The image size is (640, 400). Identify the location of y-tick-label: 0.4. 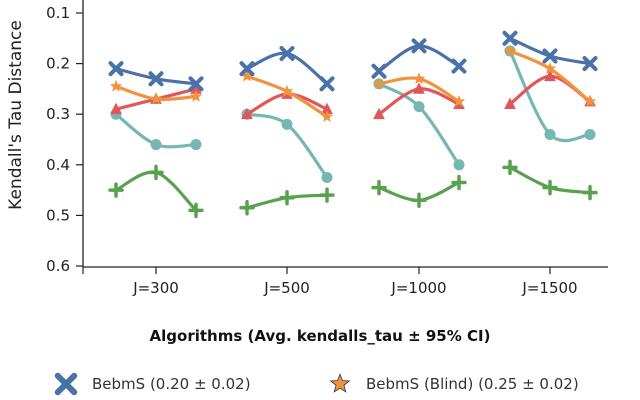
(58, 165).